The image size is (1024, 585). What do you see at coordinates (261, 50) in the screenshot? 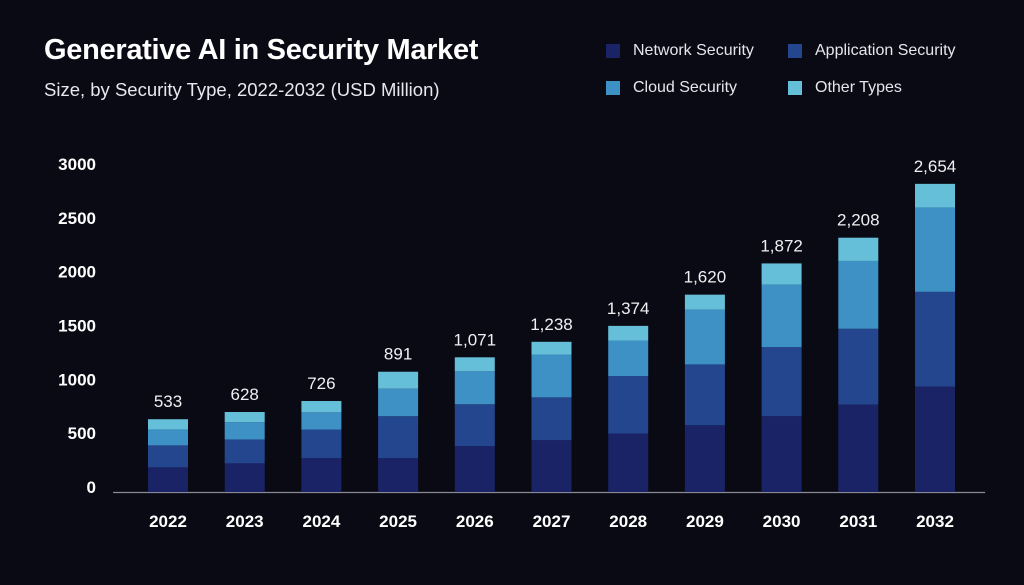
I see `chart-title: Generative AI in Security Market` at bounding box center [261, 50].